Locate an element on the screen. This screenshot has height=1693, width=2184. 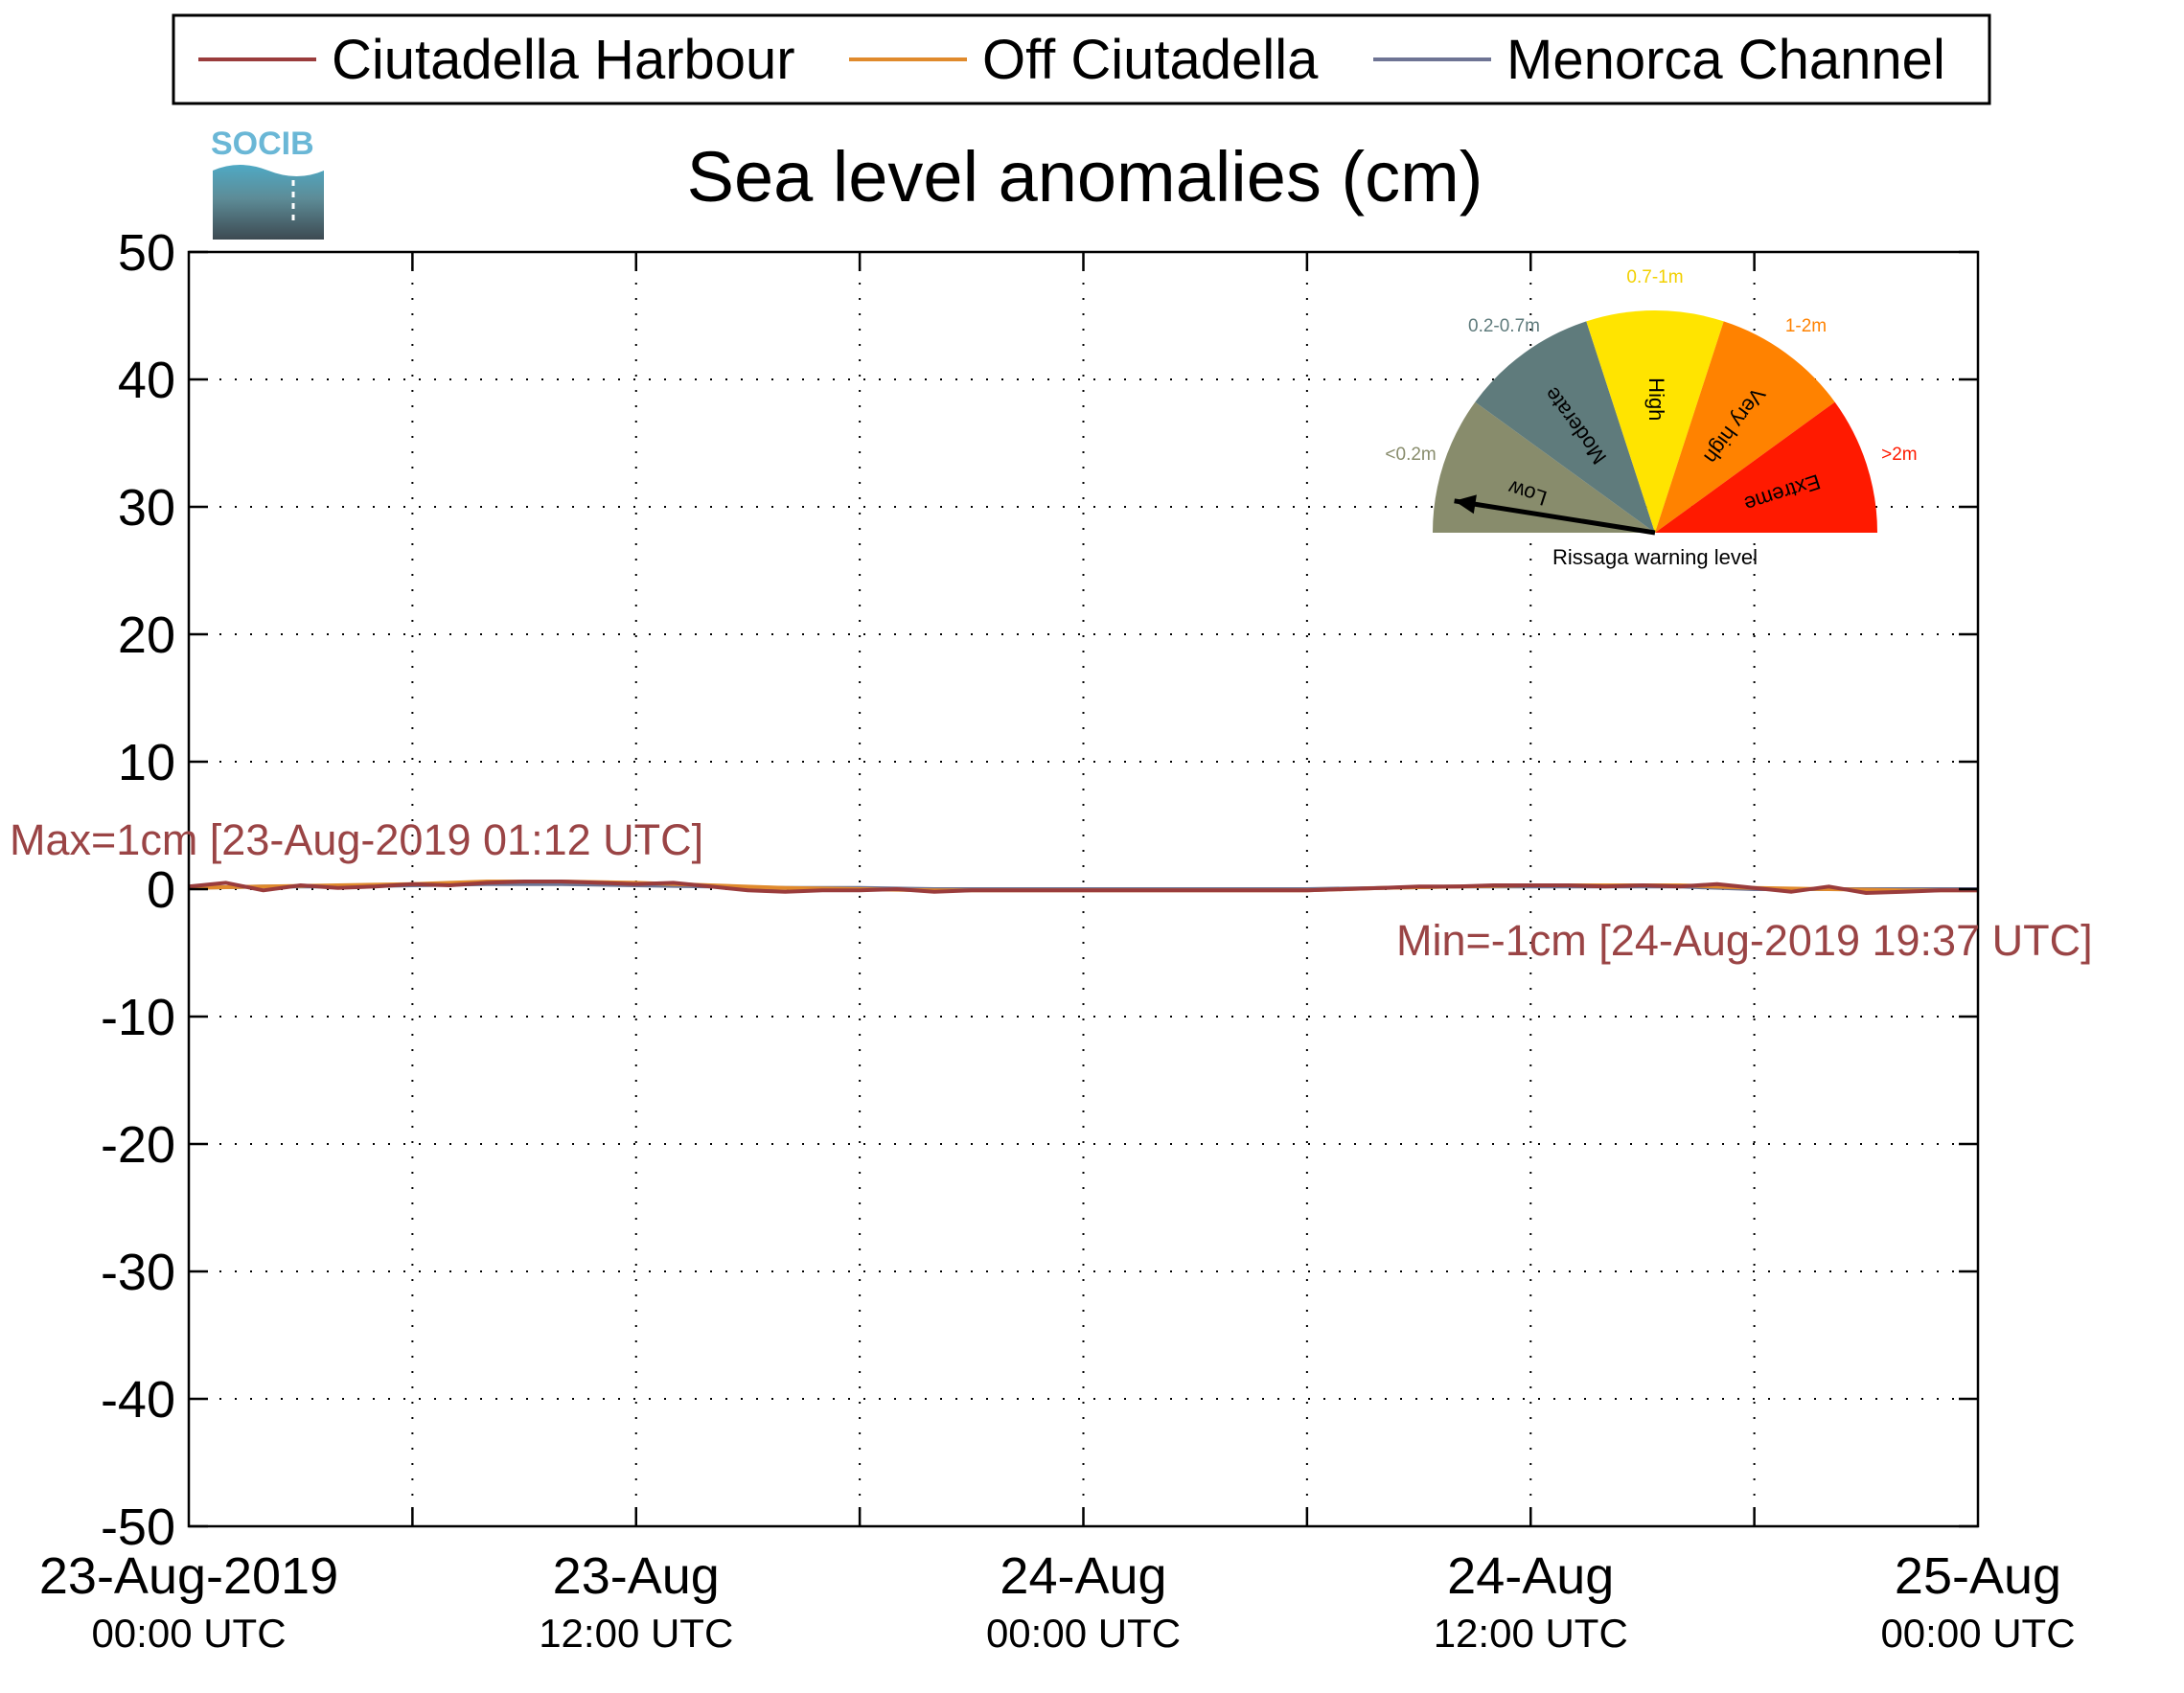
gauge-range-label-extreme: >2m is located at coordinates (1900, 455).